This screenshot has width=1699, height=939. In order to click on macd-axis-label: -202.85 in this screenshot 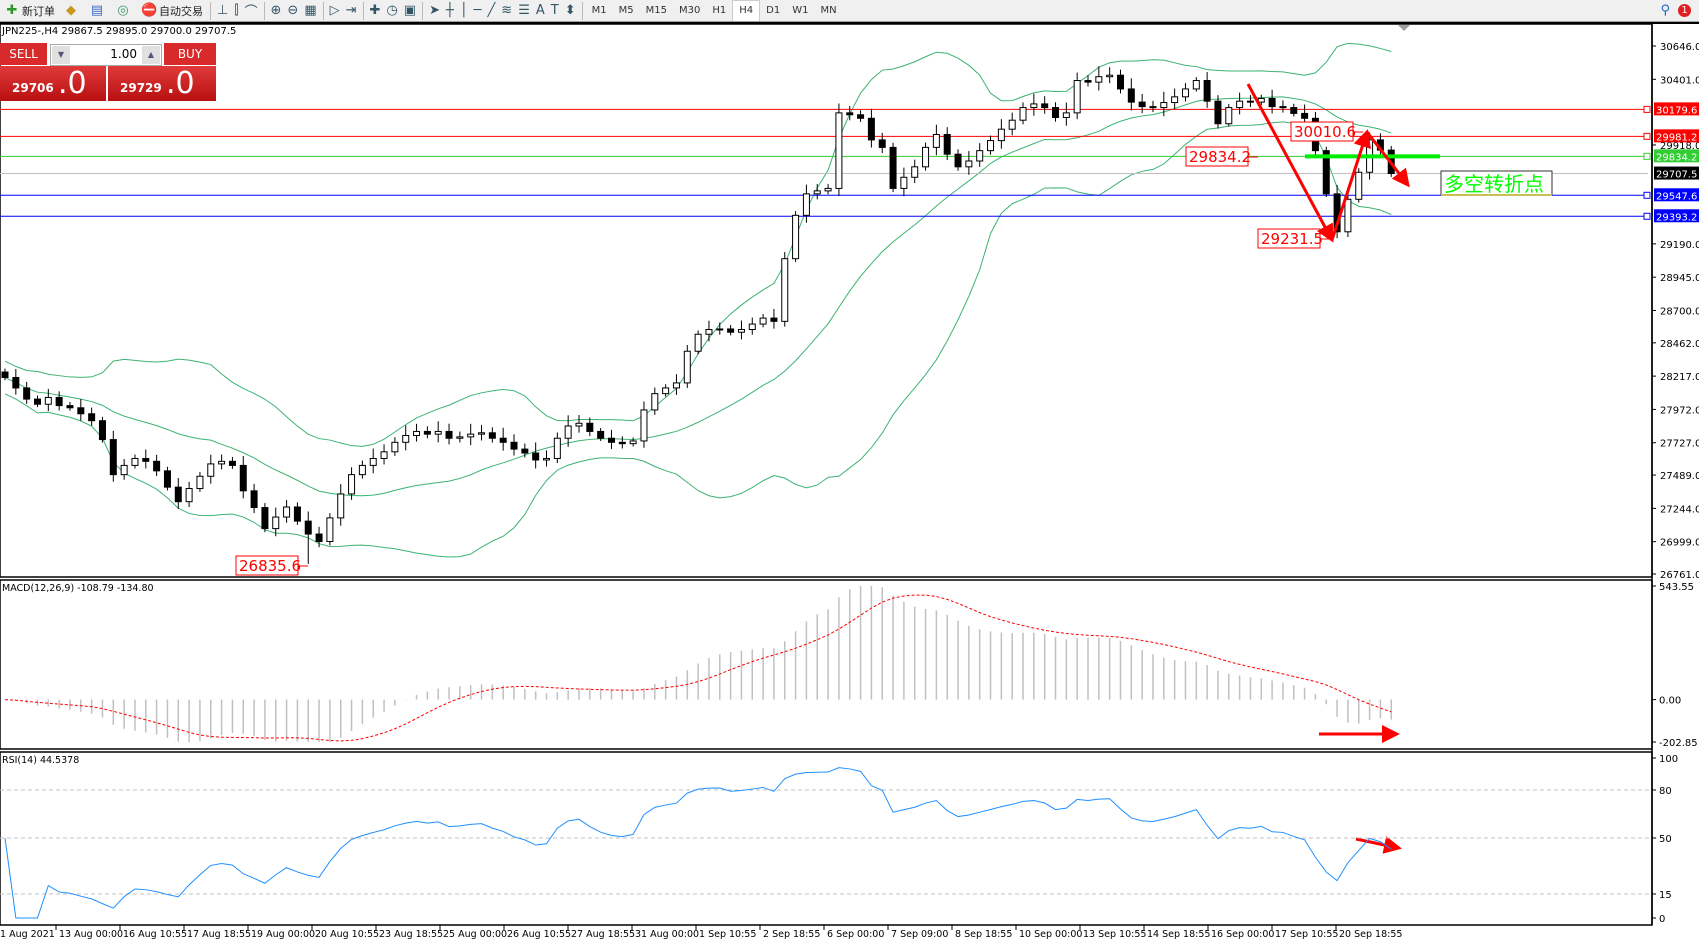, I will do `click(1678, 743)`.